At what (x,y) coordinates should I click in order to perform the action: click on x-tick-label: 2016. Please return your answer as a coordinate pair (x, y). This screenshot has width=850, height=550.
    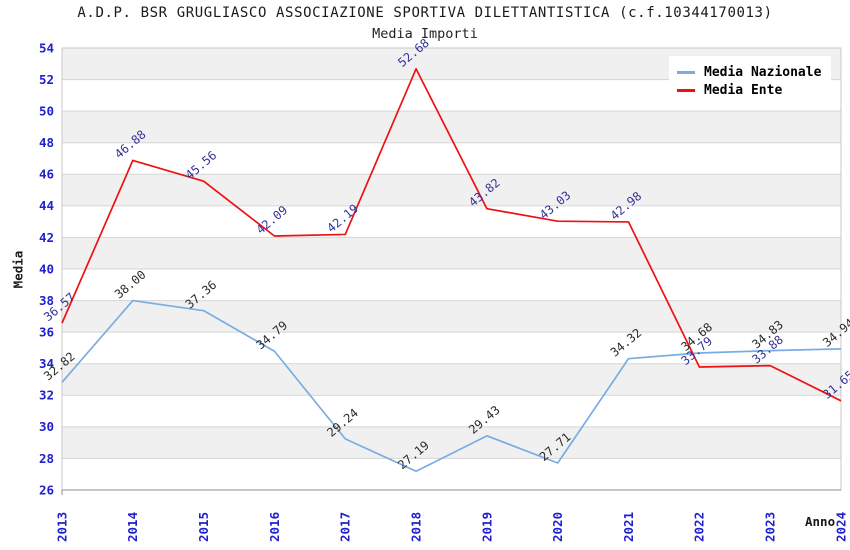
    Looking at the image, I should click on (274, 527).